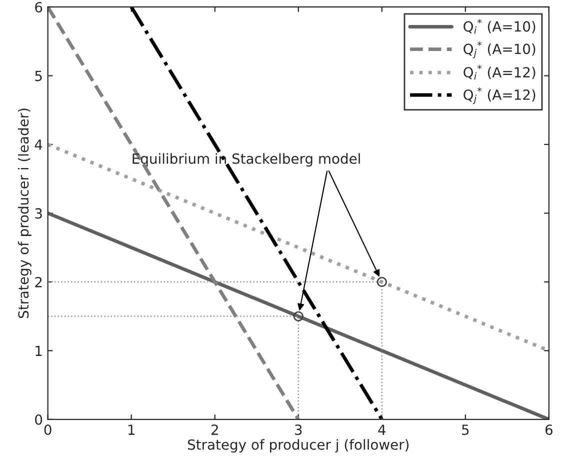  Describe the element at coordinates (38, 213) in the screenshot. I see `y-tick-label: 3` at that location.